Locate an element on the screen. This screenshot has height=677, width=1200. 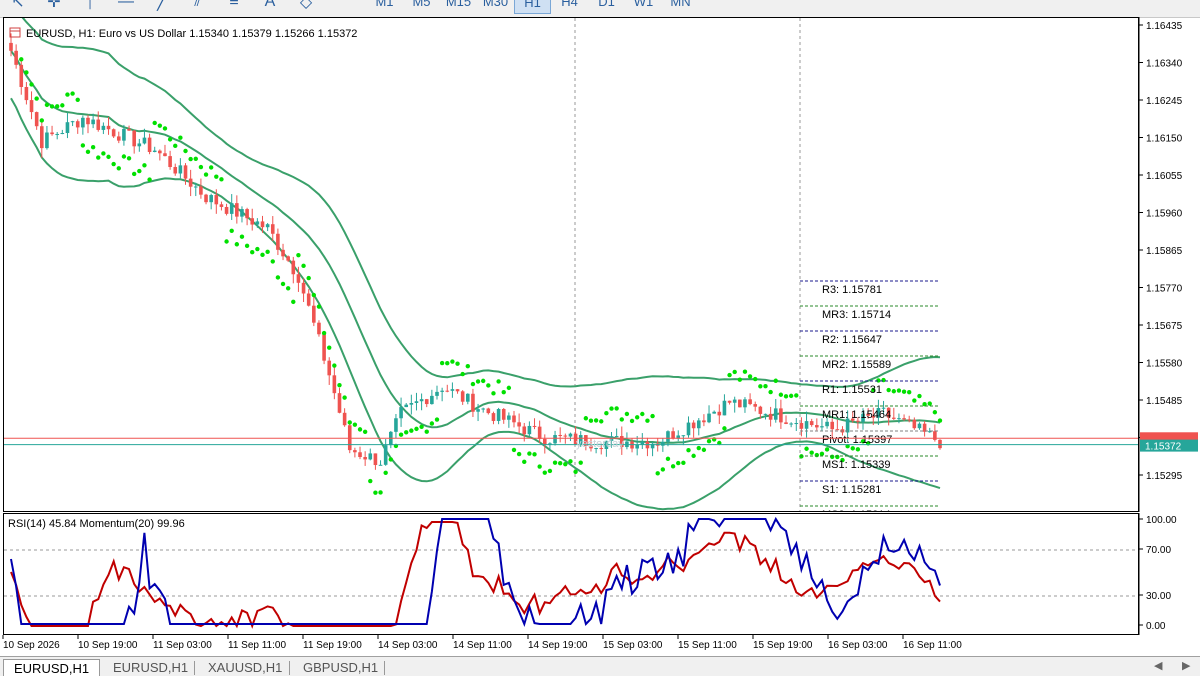
timeframe-w1: W1 is located at coordinates (643, 4).